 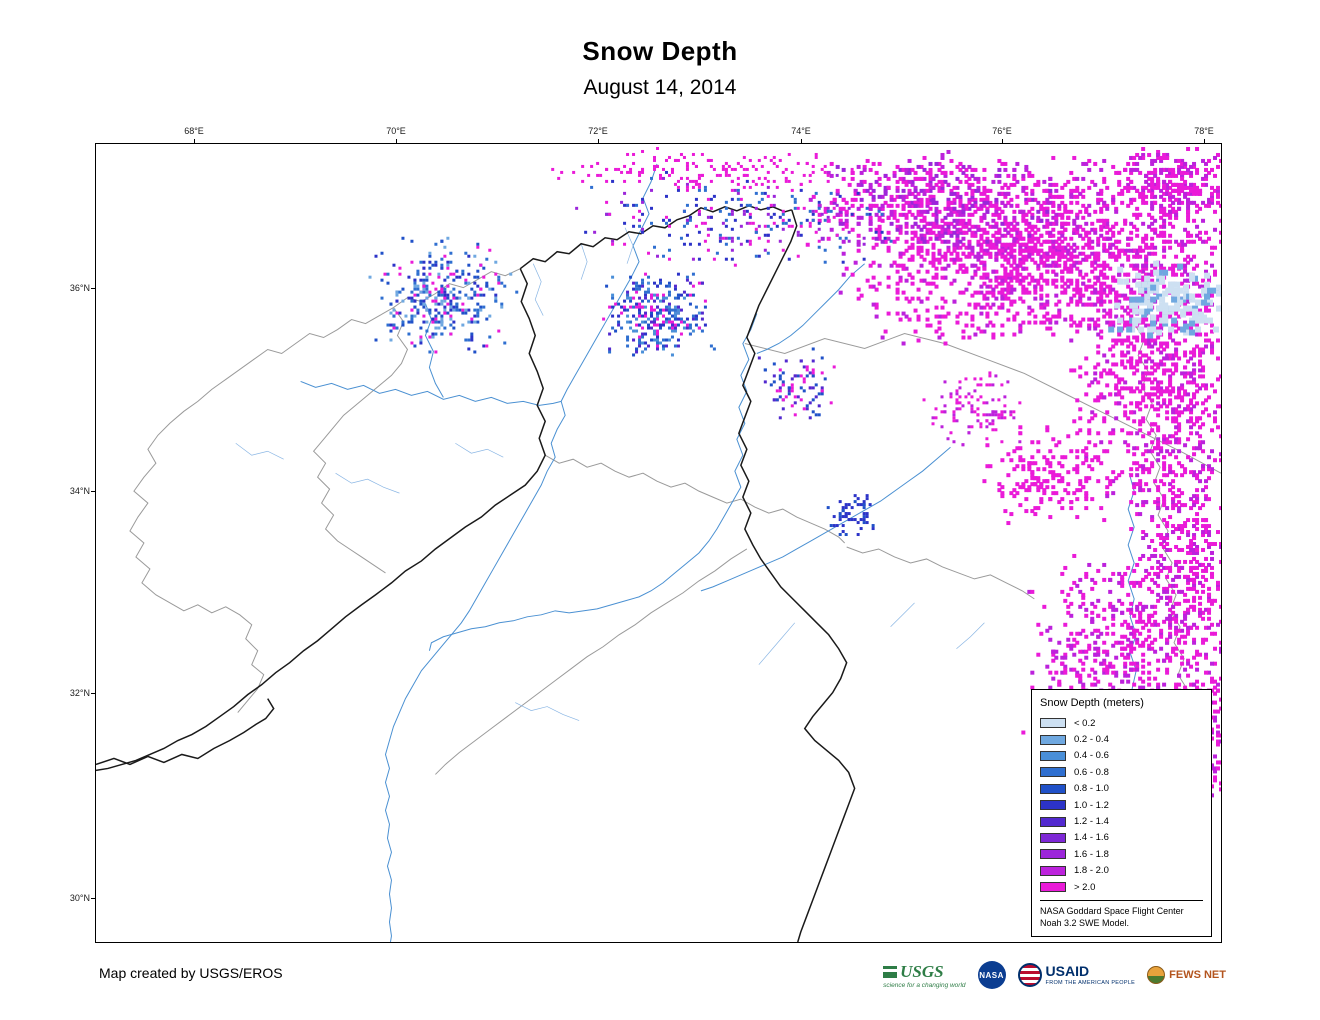 I want to click on legend-row: 0.4 - 0.6, so click(x=1121, y=756).